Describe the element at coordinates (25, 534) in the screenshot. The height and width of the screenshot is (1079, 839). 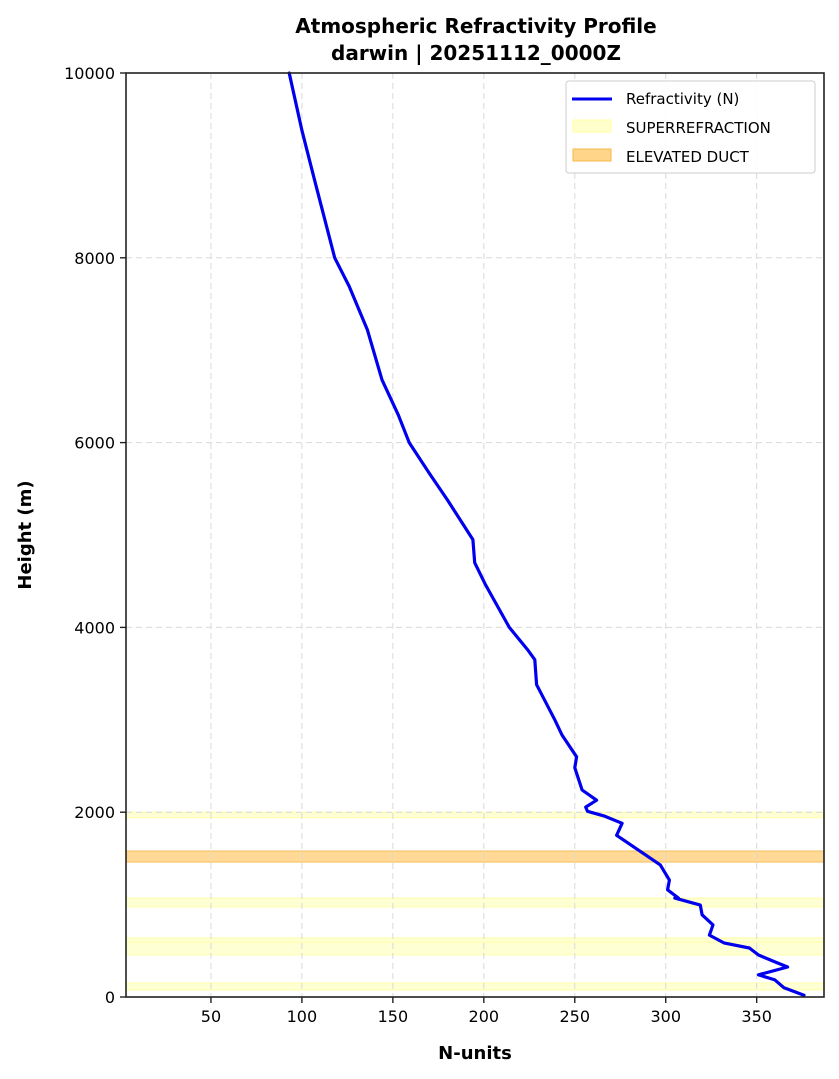
I see `y-axis-label: Height (m)` at that location.